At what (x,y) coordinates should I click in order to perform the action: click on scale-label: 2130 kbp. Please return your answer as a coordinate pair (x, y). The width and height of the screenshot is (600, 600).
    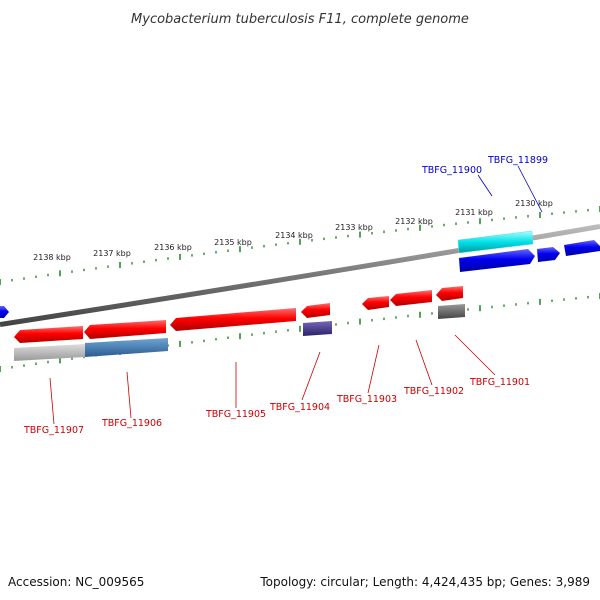
    Looking at the image, I should click on (534, 203).